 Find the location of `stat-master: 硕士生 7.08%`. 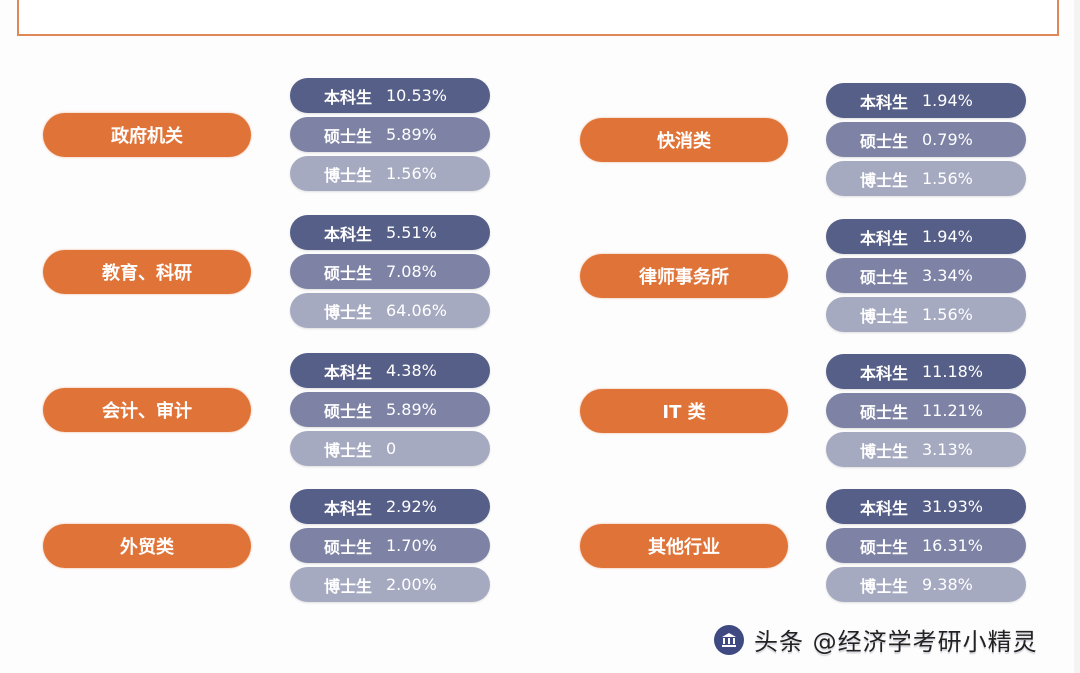

stat-master: 硕士生 7.08% is located at coordinates (390, 271).